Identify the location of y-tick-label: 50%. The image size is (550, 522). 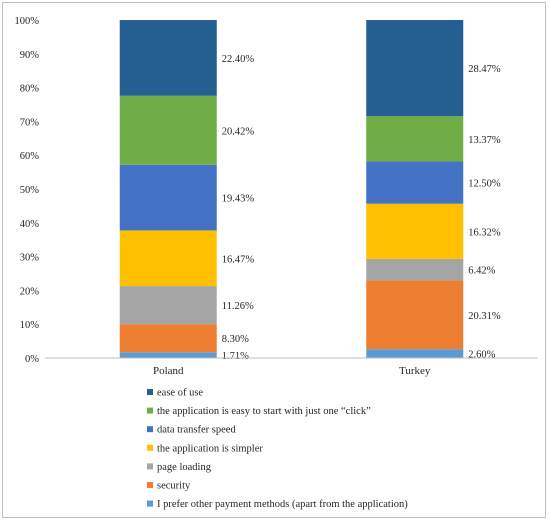
(30, 190).